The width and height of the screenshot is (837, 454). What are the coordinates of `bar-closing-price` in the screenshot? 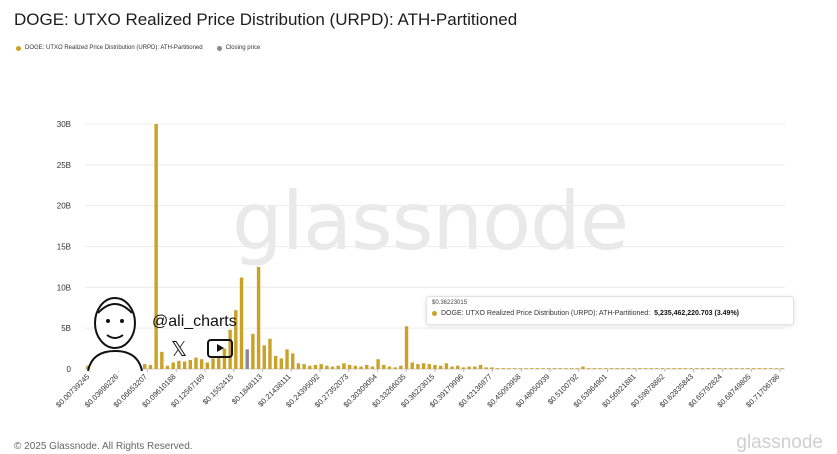 It's located at (247, 359).